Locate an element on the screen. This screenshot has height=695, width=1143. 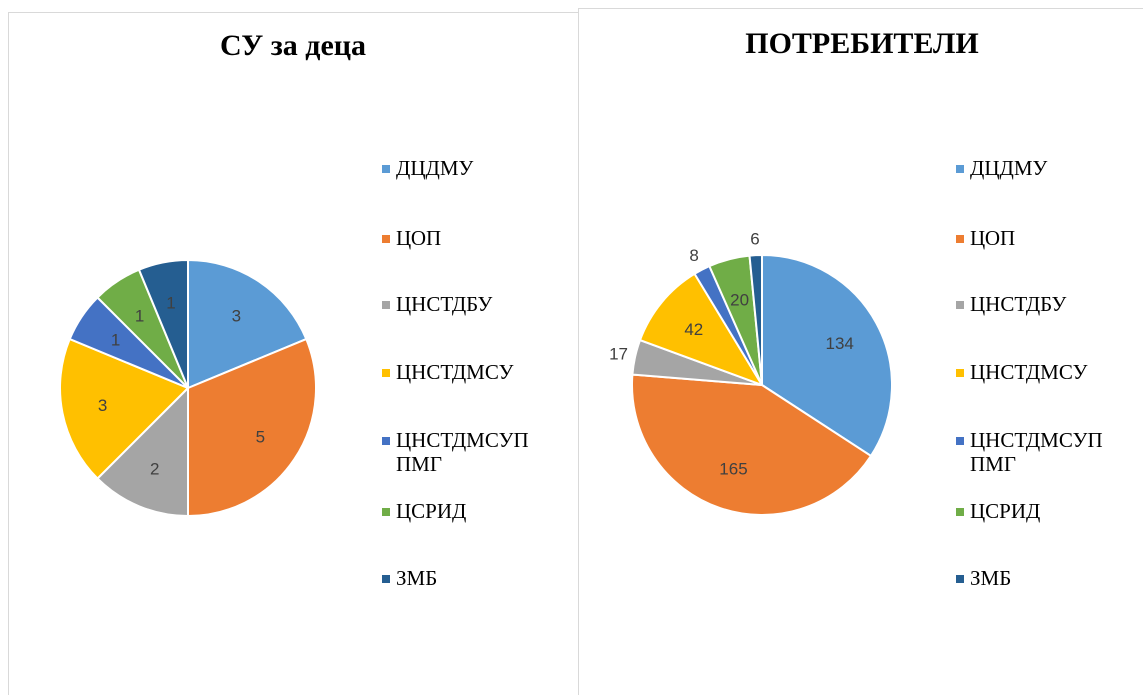
data-label: 2 is located at coordinates (154, 468).